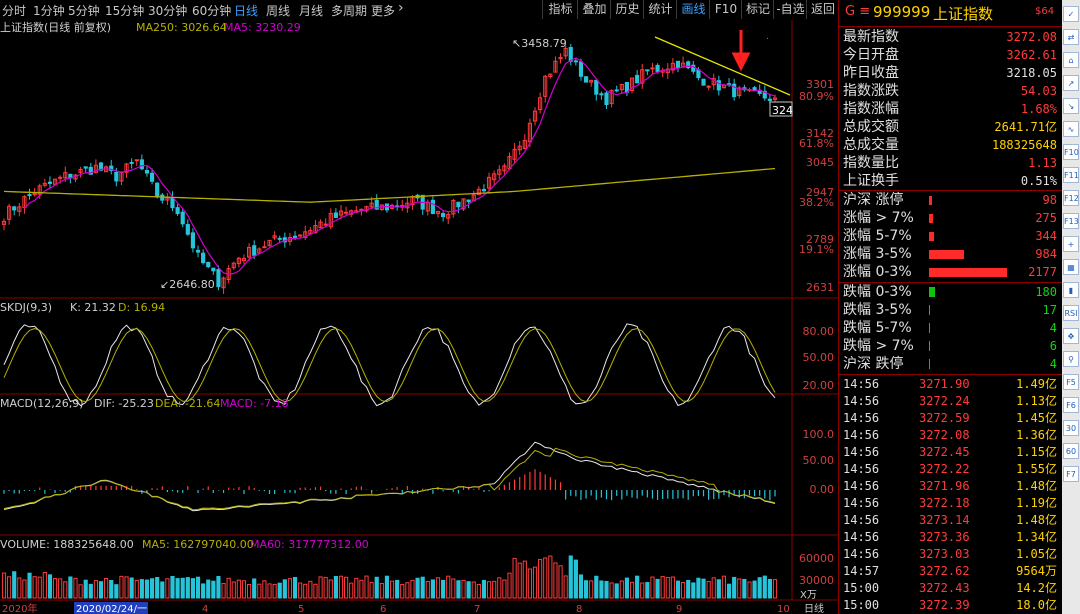 Image resolution: width=1080 pixels, height=614 pixels. What do you see at coordinates (871, 145) in the screenshot?
I see `quote-field-label: 总成交量` at bounding box center [871, 145].